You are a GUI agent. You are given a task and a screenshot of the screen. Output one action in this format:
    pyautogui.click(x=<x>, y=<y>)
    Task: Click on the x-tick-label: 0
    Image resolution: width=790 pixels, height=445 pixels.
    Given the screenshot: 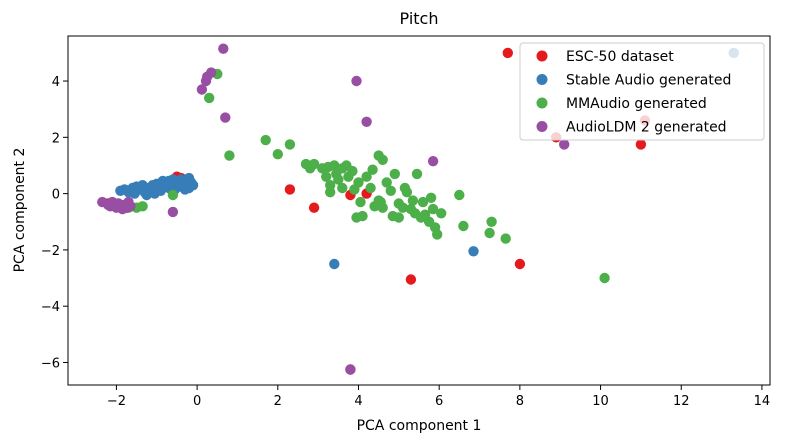 What is the action you would take?
    pyautogui.click(x=197, y=401)
    